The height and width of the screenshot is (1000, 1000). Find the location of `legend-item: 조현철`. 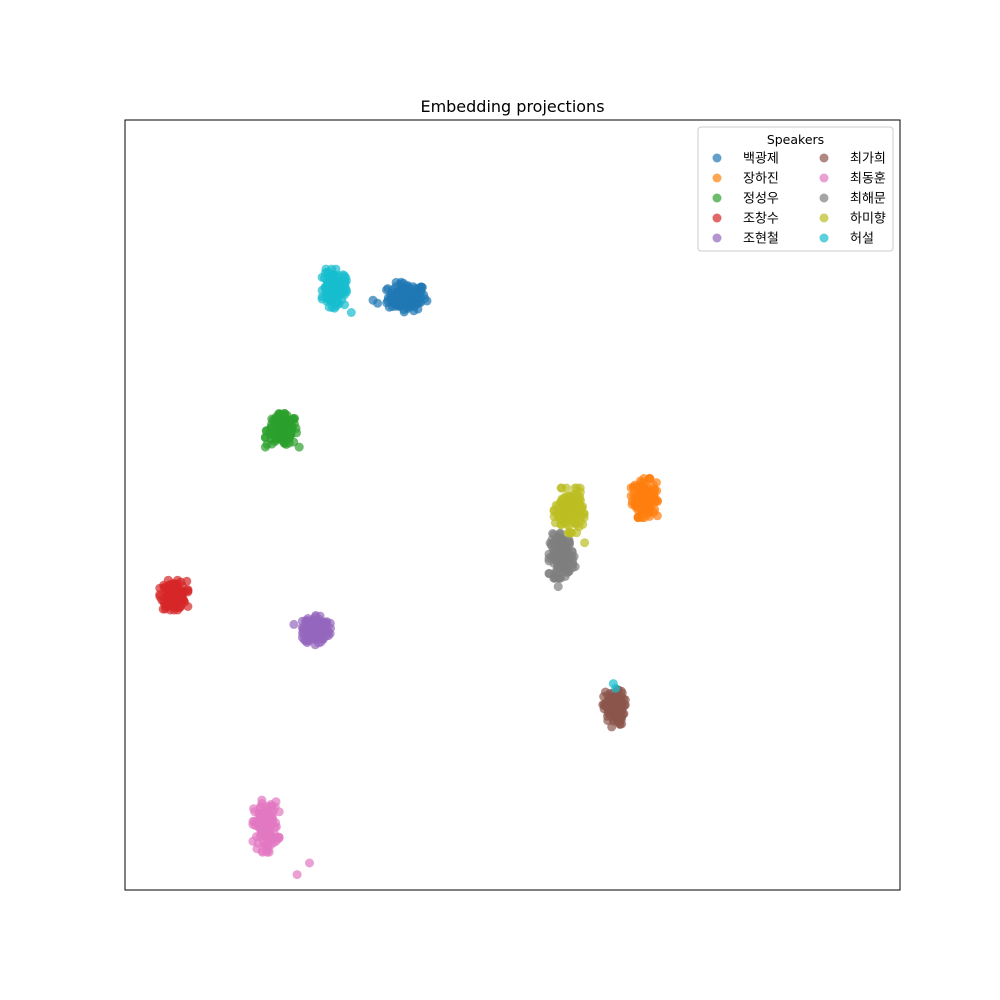

legend-item: 조현철 is located at coordinates (745, 239).